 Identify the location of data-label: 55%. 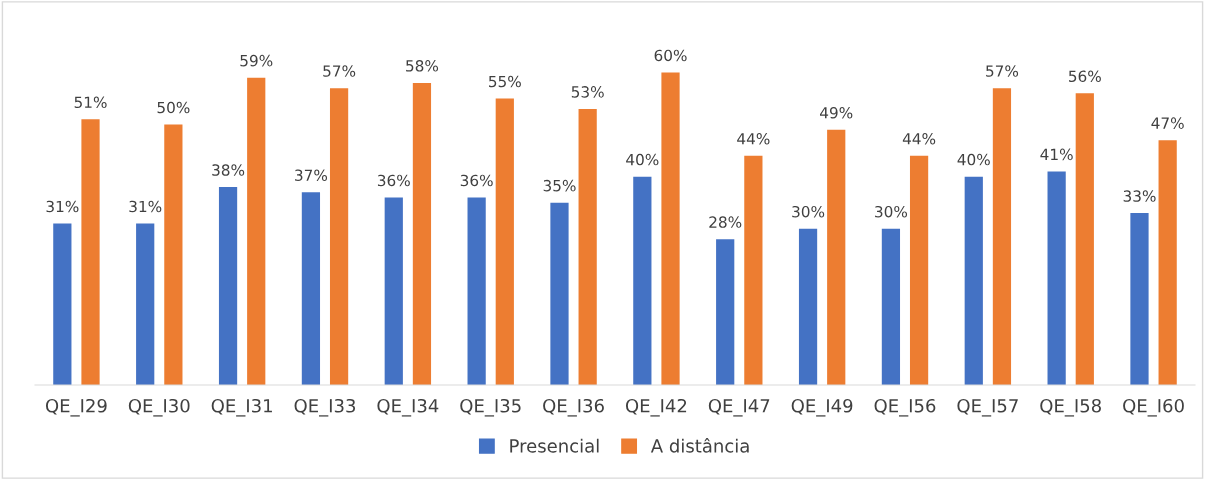
(505, 81).